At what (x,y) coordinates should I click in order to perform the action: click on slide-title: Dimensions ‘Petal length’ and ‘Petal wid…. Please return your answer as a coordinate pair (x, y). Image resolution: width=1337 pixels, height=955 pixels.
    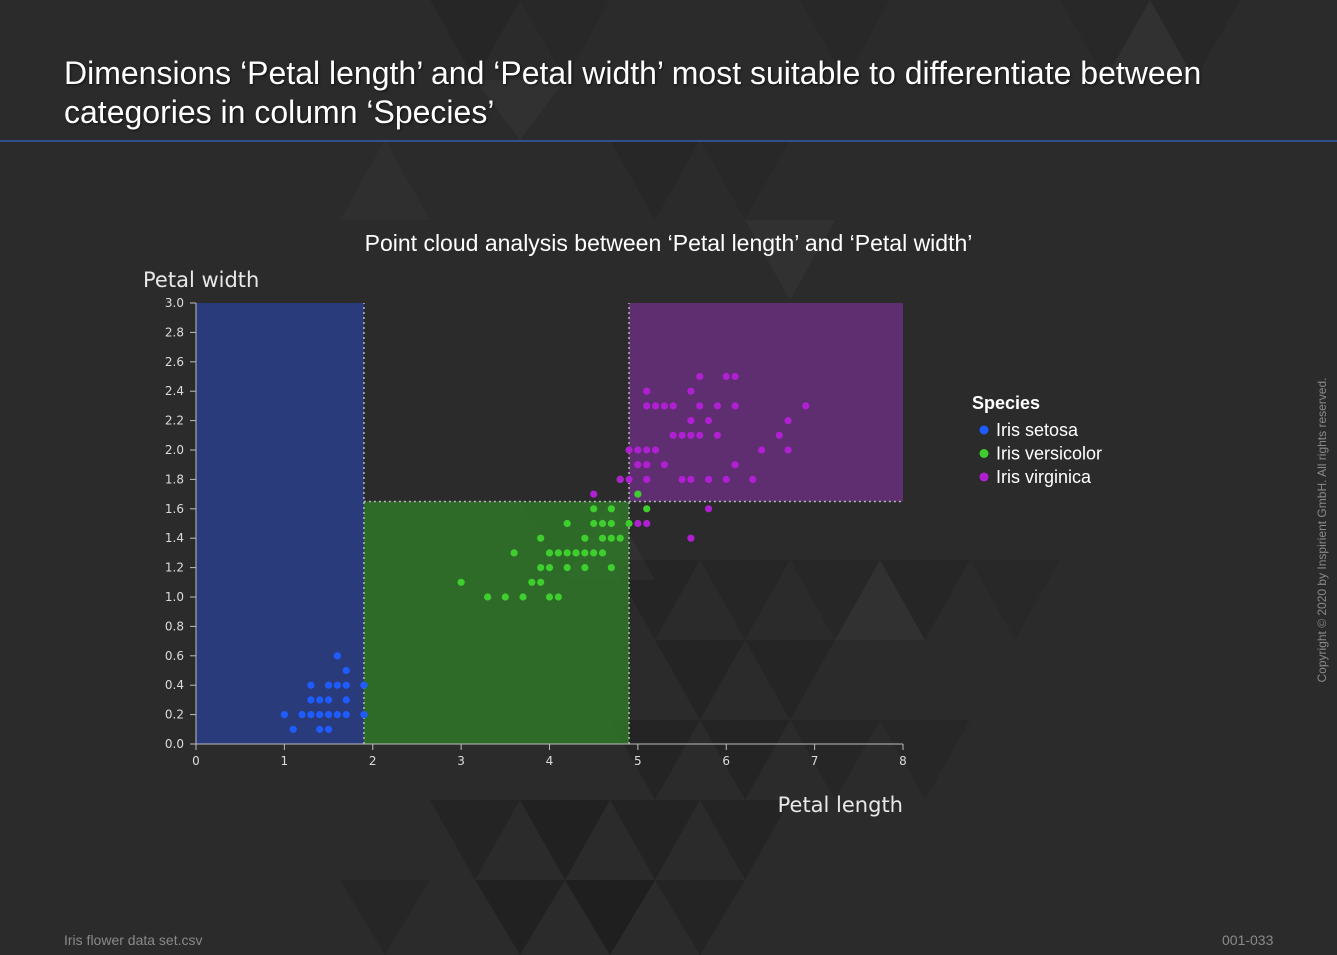
    Looking at the image, I should click on (633, 92).